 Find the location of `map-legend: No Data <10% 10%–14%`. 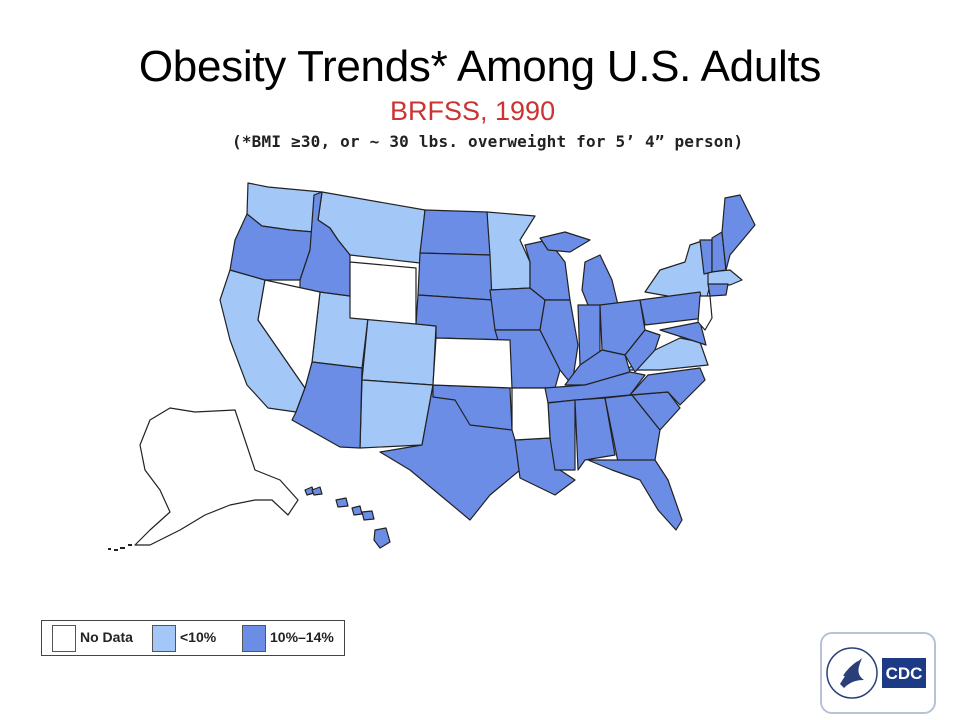

map-legend: No Data <10% 10%–14% is located at coordinates (193, 638).